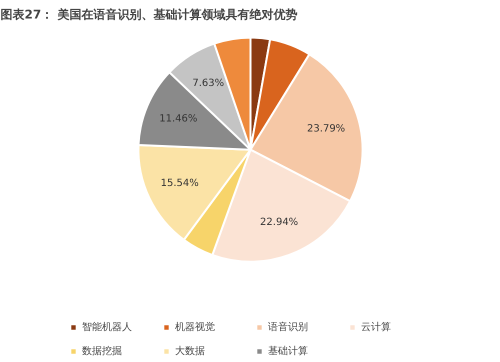 The height and width of the screenshot is (362, 500). I want to click on data-label: 15.54%, so click(179, 184).